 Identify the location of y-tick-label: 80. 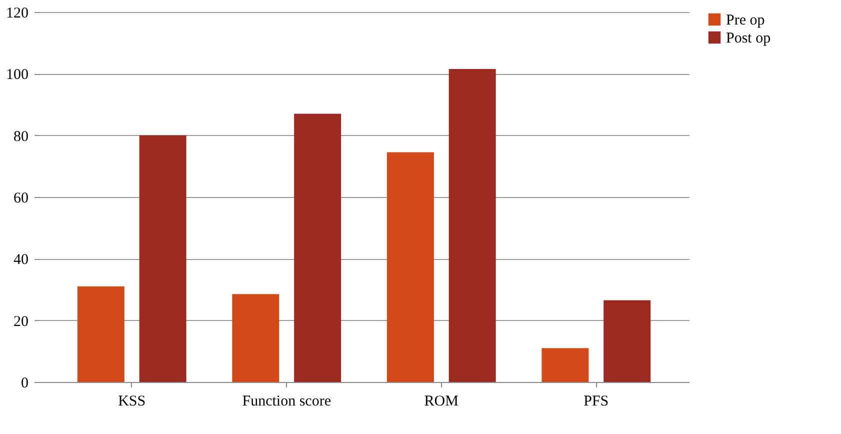
(21, 136).